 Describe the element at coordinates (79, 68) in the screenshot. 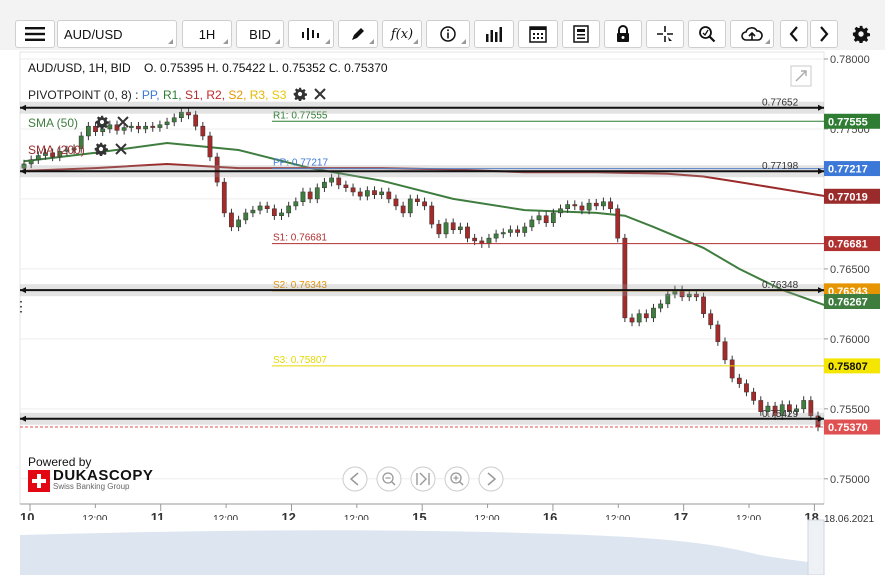

I see `instrument-label: AUD/USD, 1H, BID` at that location.